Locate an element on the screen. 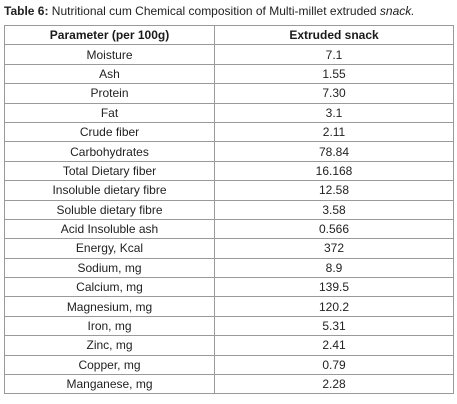  header-parameter: Parameter (per 100g) is located at coordinates (109, 35).